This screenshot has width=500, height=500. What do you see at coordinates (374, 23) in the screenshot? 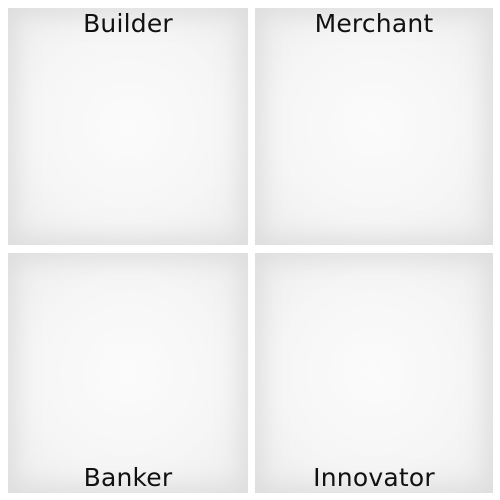
I see `quadrant-label-merchant: Merchant` at bounding box center [374, 23].